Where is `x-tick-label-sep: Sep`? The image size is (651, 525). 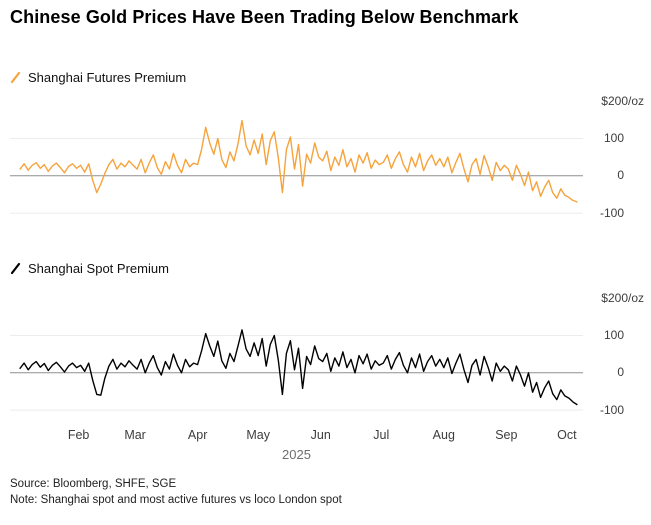 x-tick-label-sep: Sep is located at coordinates (506, 435).